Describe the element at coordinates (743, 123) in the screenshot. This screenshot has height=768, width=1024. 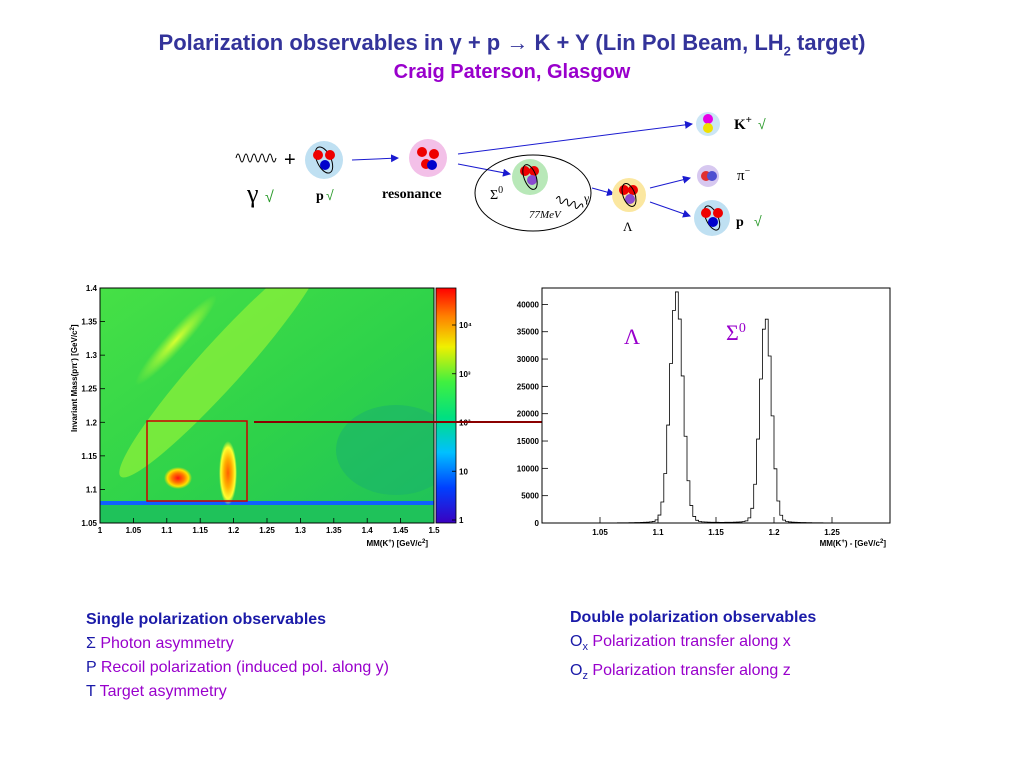
I see `kaon-label: K+` at that location.